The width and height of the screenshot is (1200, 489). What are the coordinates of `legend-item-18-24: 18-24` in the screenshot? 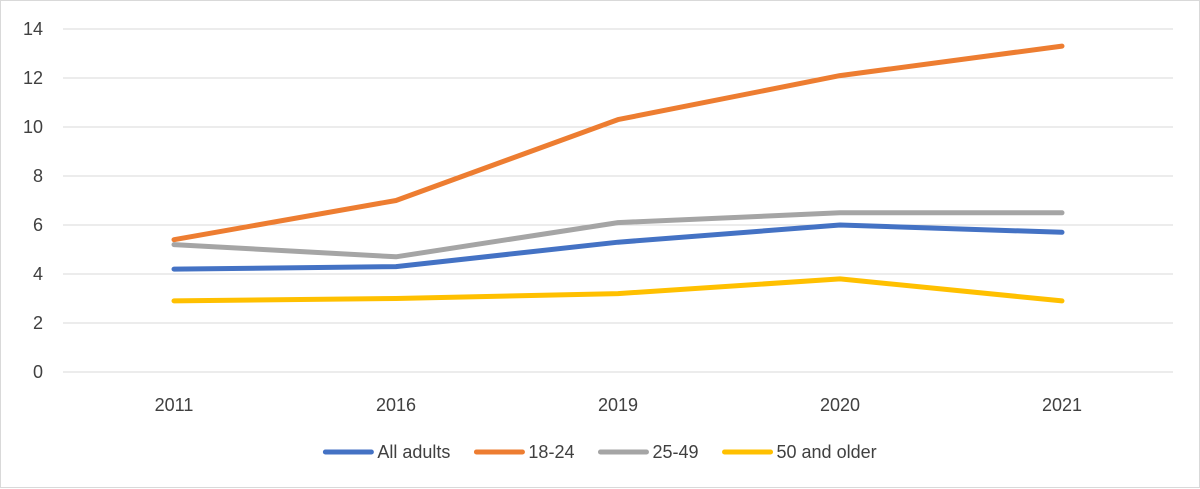 It's located at (523, 452).